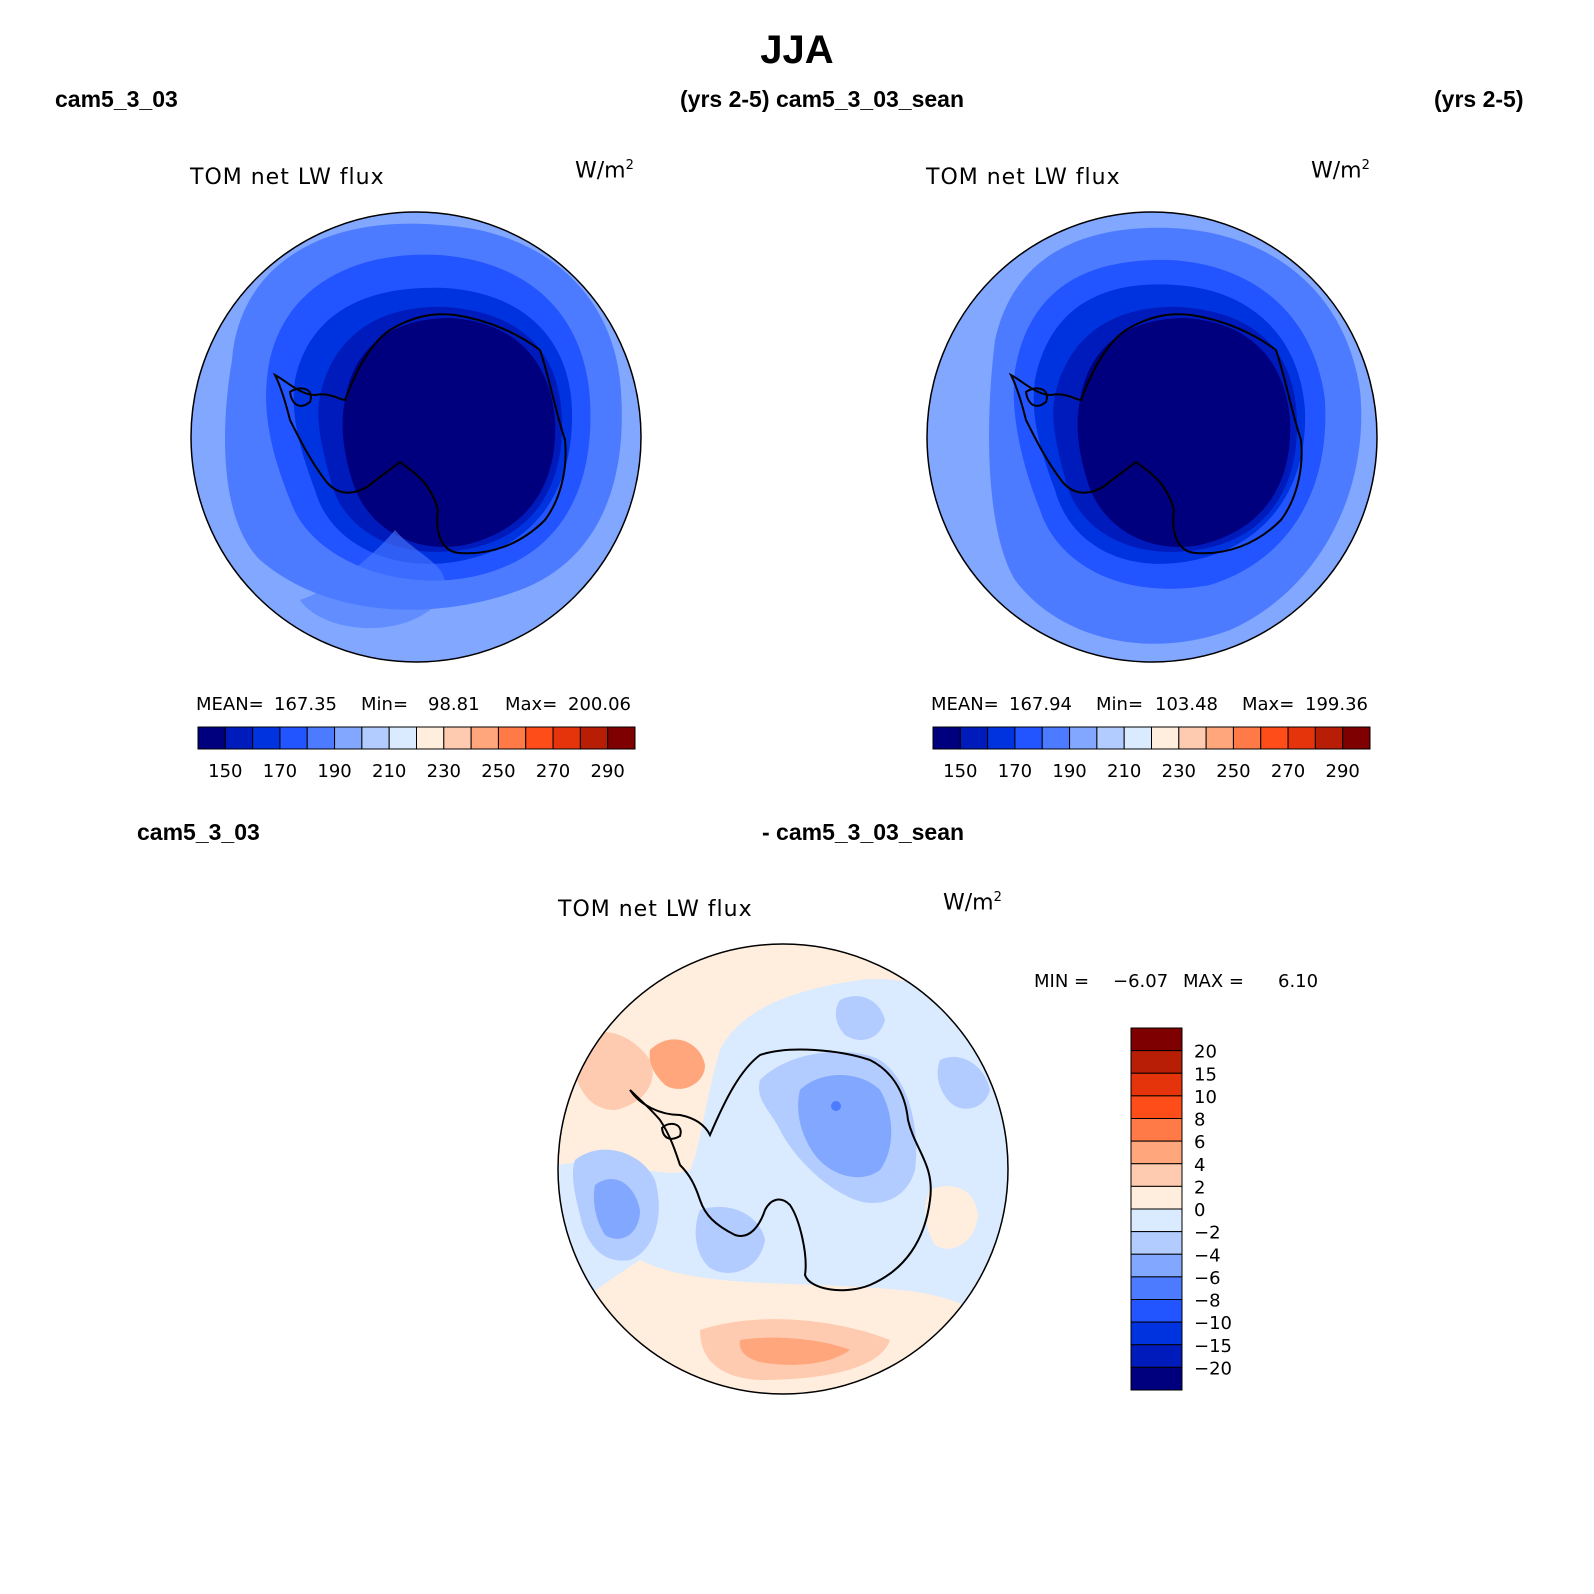 This screenshot has height=1594, width=1594. What do you see at coordinates (1207, 1233) in the screenshot?
I see `diff-colorbar-tick-label: −2` at bounding box center [1207, 1233].